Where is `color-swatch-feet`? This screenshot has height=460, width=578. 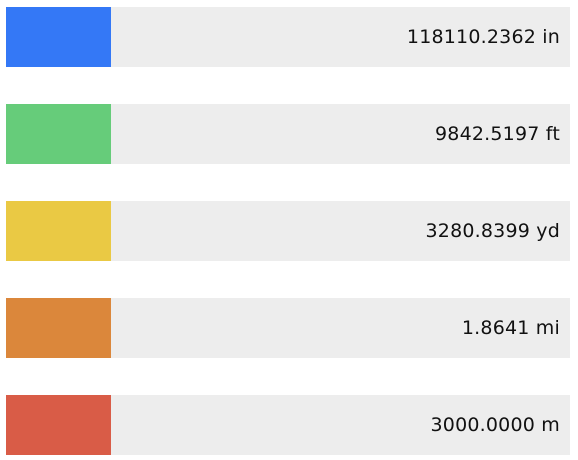 color-swatch-feet is located at coordinates (58, 134).